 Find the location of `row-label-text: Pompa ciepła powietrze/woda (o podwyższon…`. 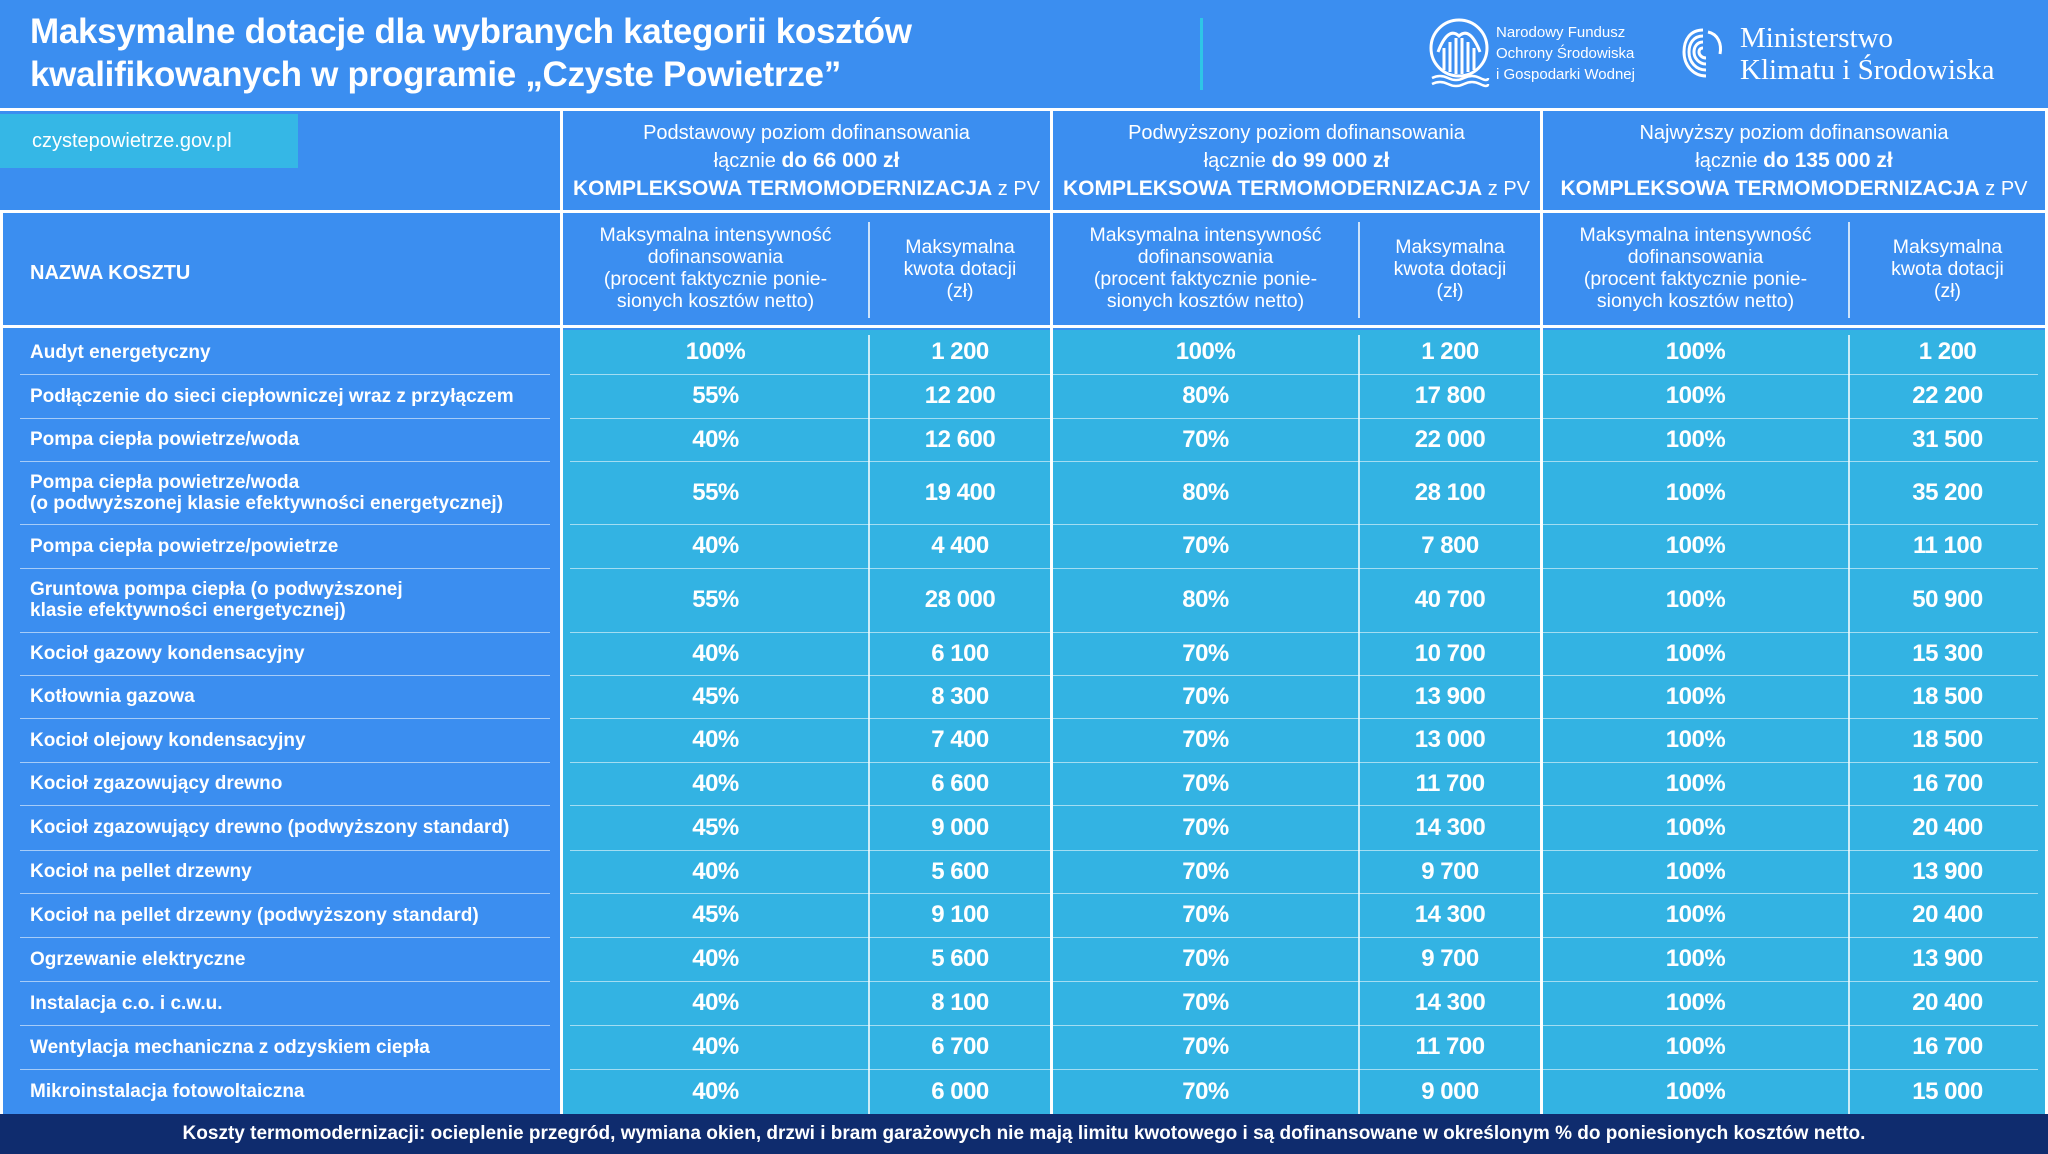

row-label-text: Pompa ciepła powietrze/woda (o podwyższon… is located at coordinates (266, 493).